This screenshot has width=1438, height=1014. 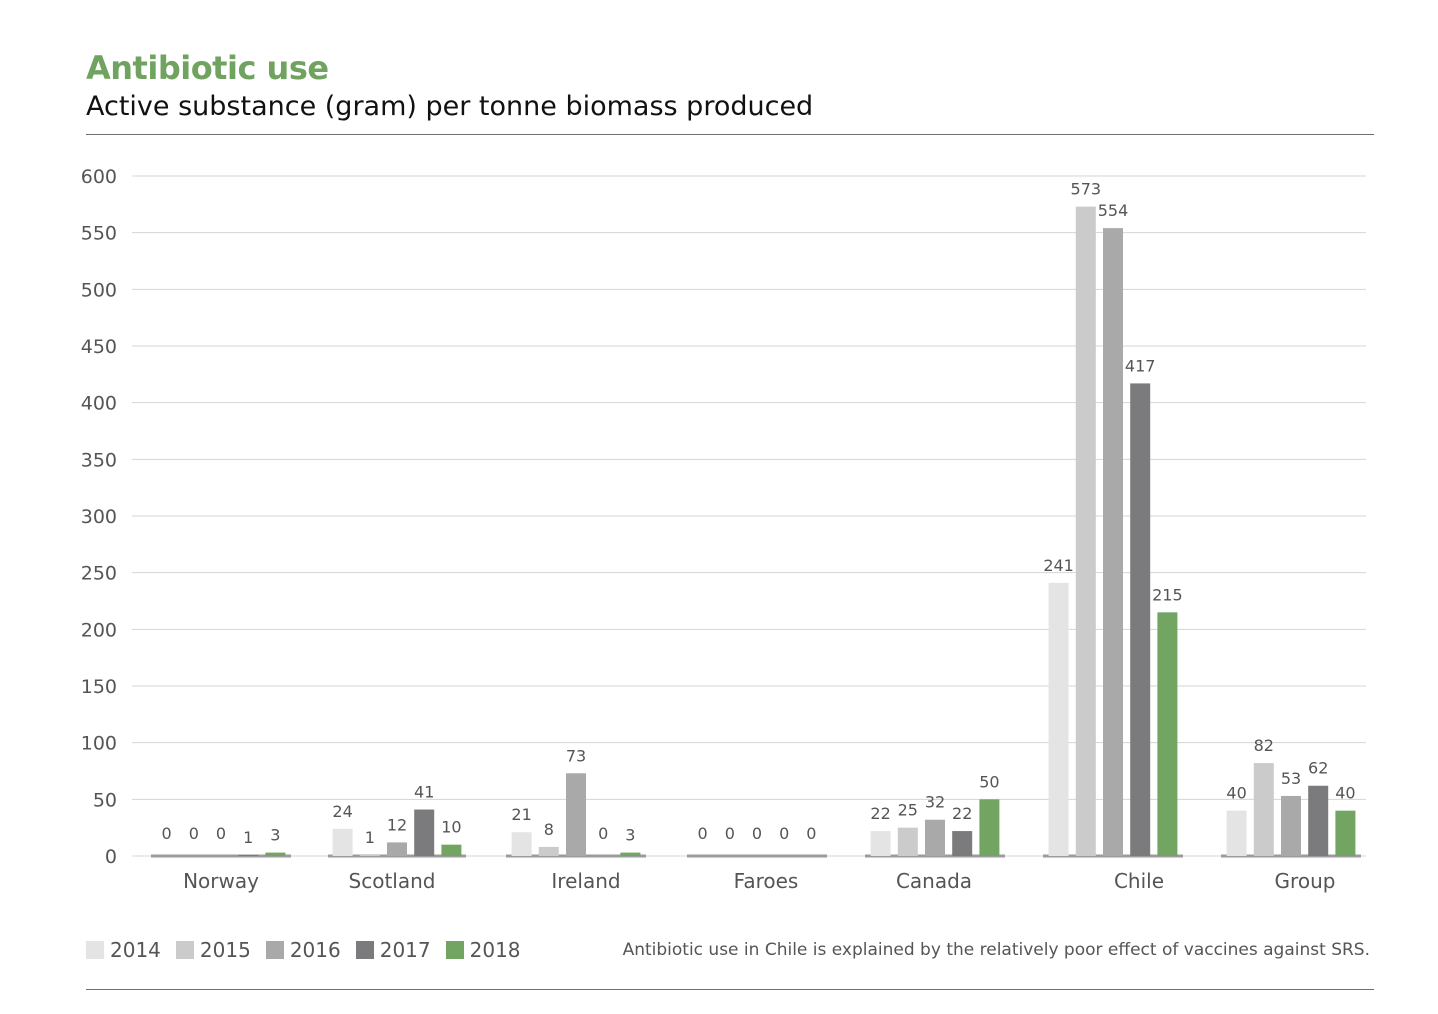 What do you see at coordinates (908, 810) in the screenshot?
I see `data-label-canada-2015: 25` at bounding box center [908, 810].